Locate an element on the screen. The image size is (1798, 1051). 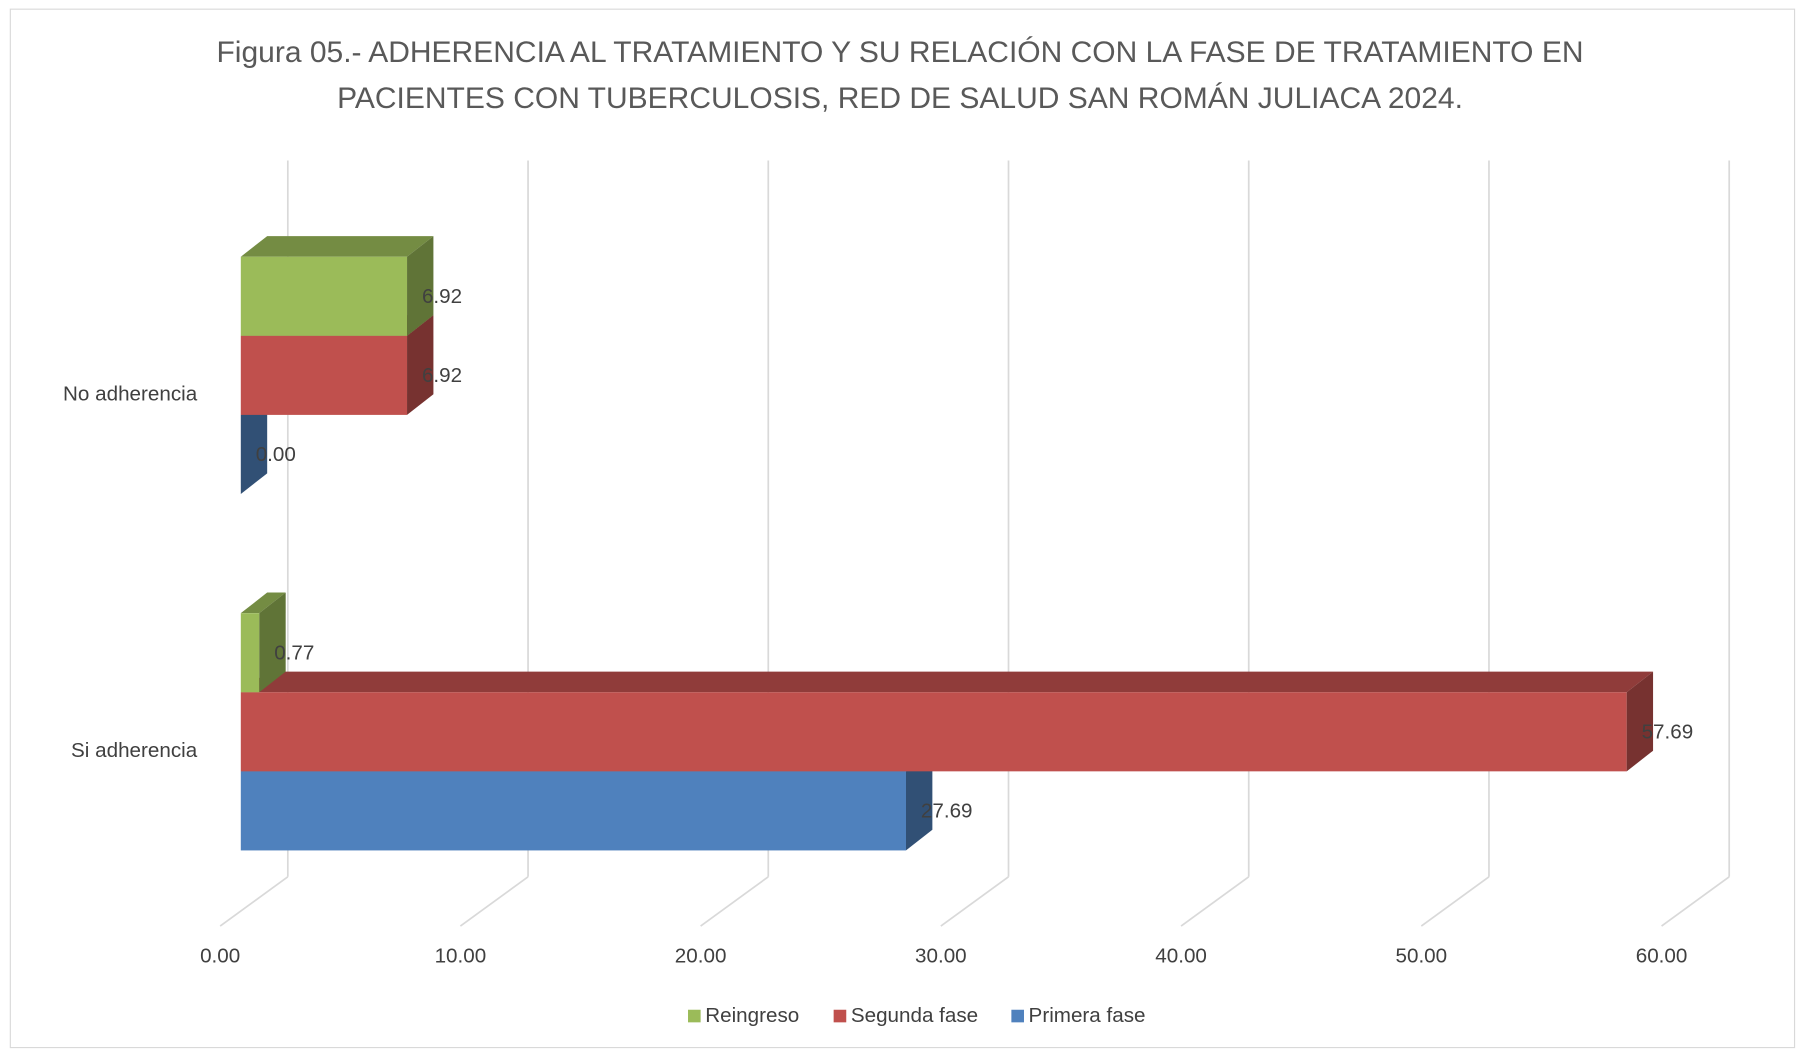
data-label: 0.00 is located at coordinates (276, 454).